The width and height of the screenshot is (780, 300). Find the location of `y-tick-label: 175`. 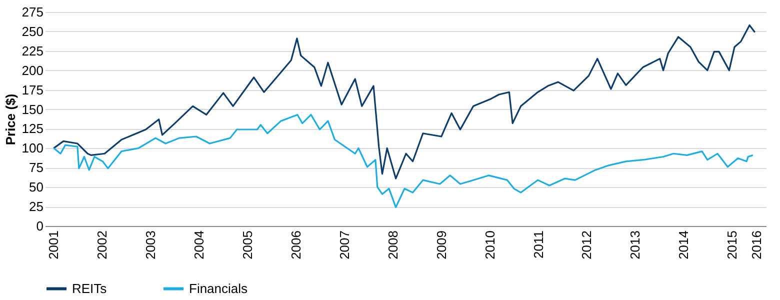

y-tick-label: 175 is located at coordinates (33, 90).